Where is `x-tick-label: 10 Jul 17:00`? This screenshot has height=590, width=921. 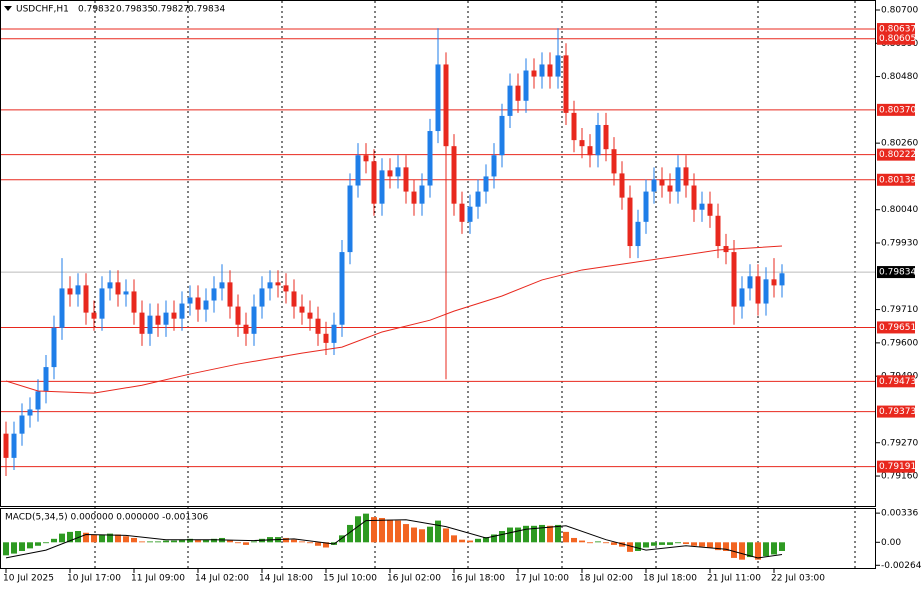
x-tick-label: 10 Jul 17:00 is located at coordinates (94, 579).